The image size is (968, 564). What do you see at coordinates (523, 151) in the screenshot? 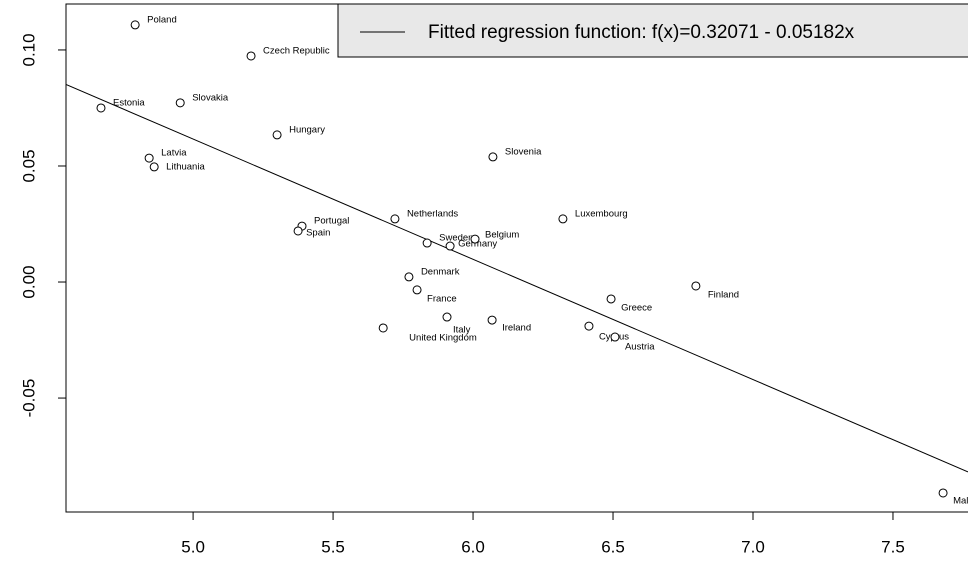
I see `point-label: Slovenia` at bounding box center [523, 151].